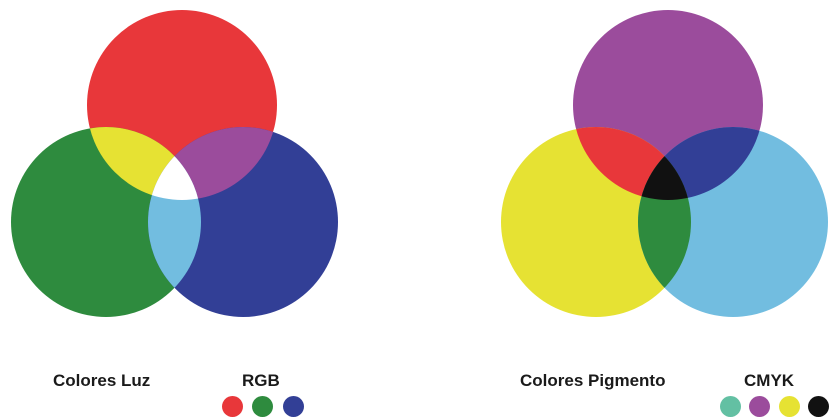 Image resolution: width=830 pixels, height=418 pixels. I want to click on rgb-swatch-red, so click(232, 406).